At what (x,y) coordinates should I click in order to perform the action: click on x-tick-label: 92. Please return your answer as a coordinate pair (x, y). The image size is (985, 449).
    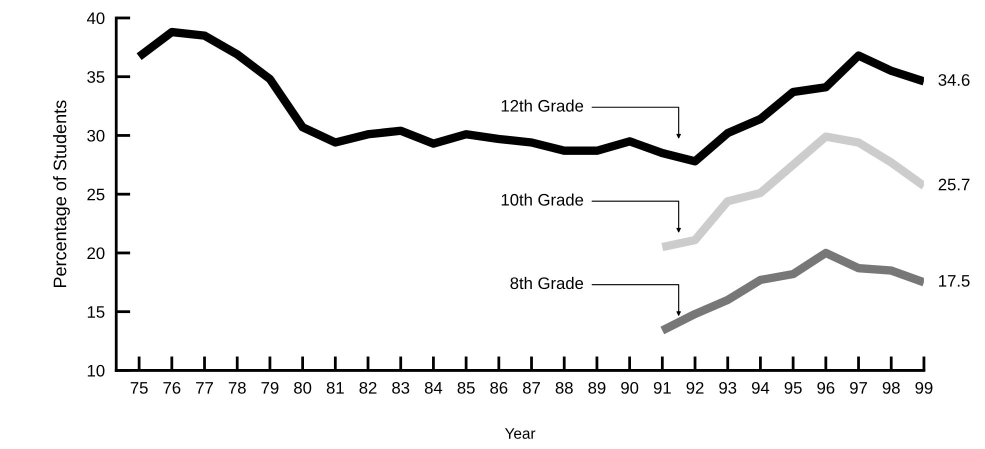
    Looking at the image, I should click on (695, 388).